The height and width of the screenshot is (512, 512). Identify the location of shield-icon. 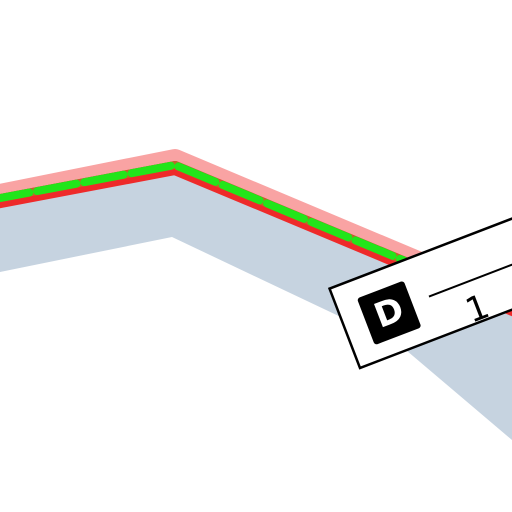
(389, 313).